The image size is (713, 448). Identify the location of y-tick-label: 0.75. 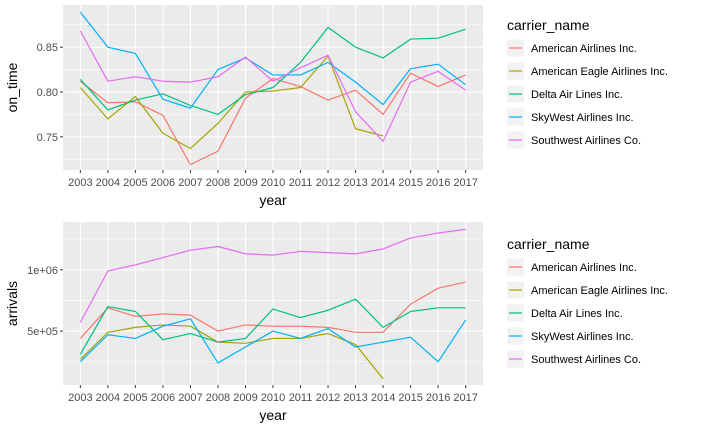
(47, 138).